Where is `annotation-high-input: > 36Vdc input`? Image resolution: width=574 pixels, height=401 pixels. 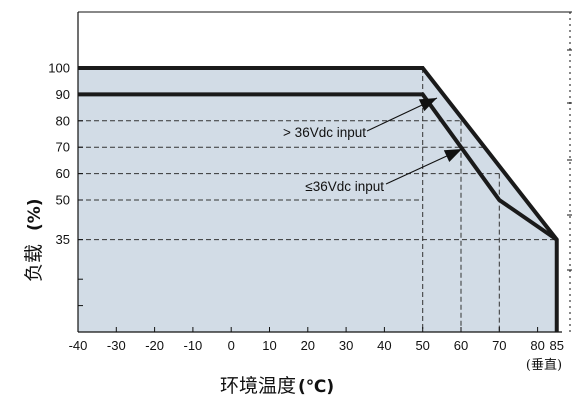
annotation-high-input: > 36Vdc input is located at coordinates (324, 132).